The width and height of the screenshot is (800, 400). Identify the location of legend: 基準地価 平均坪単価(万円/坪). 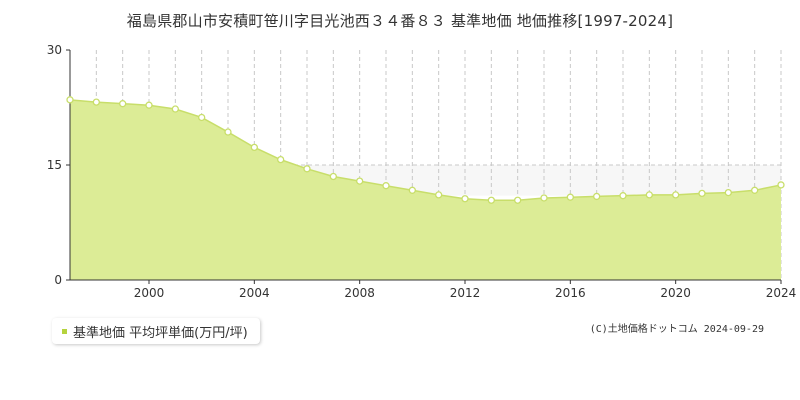
(156, 331).